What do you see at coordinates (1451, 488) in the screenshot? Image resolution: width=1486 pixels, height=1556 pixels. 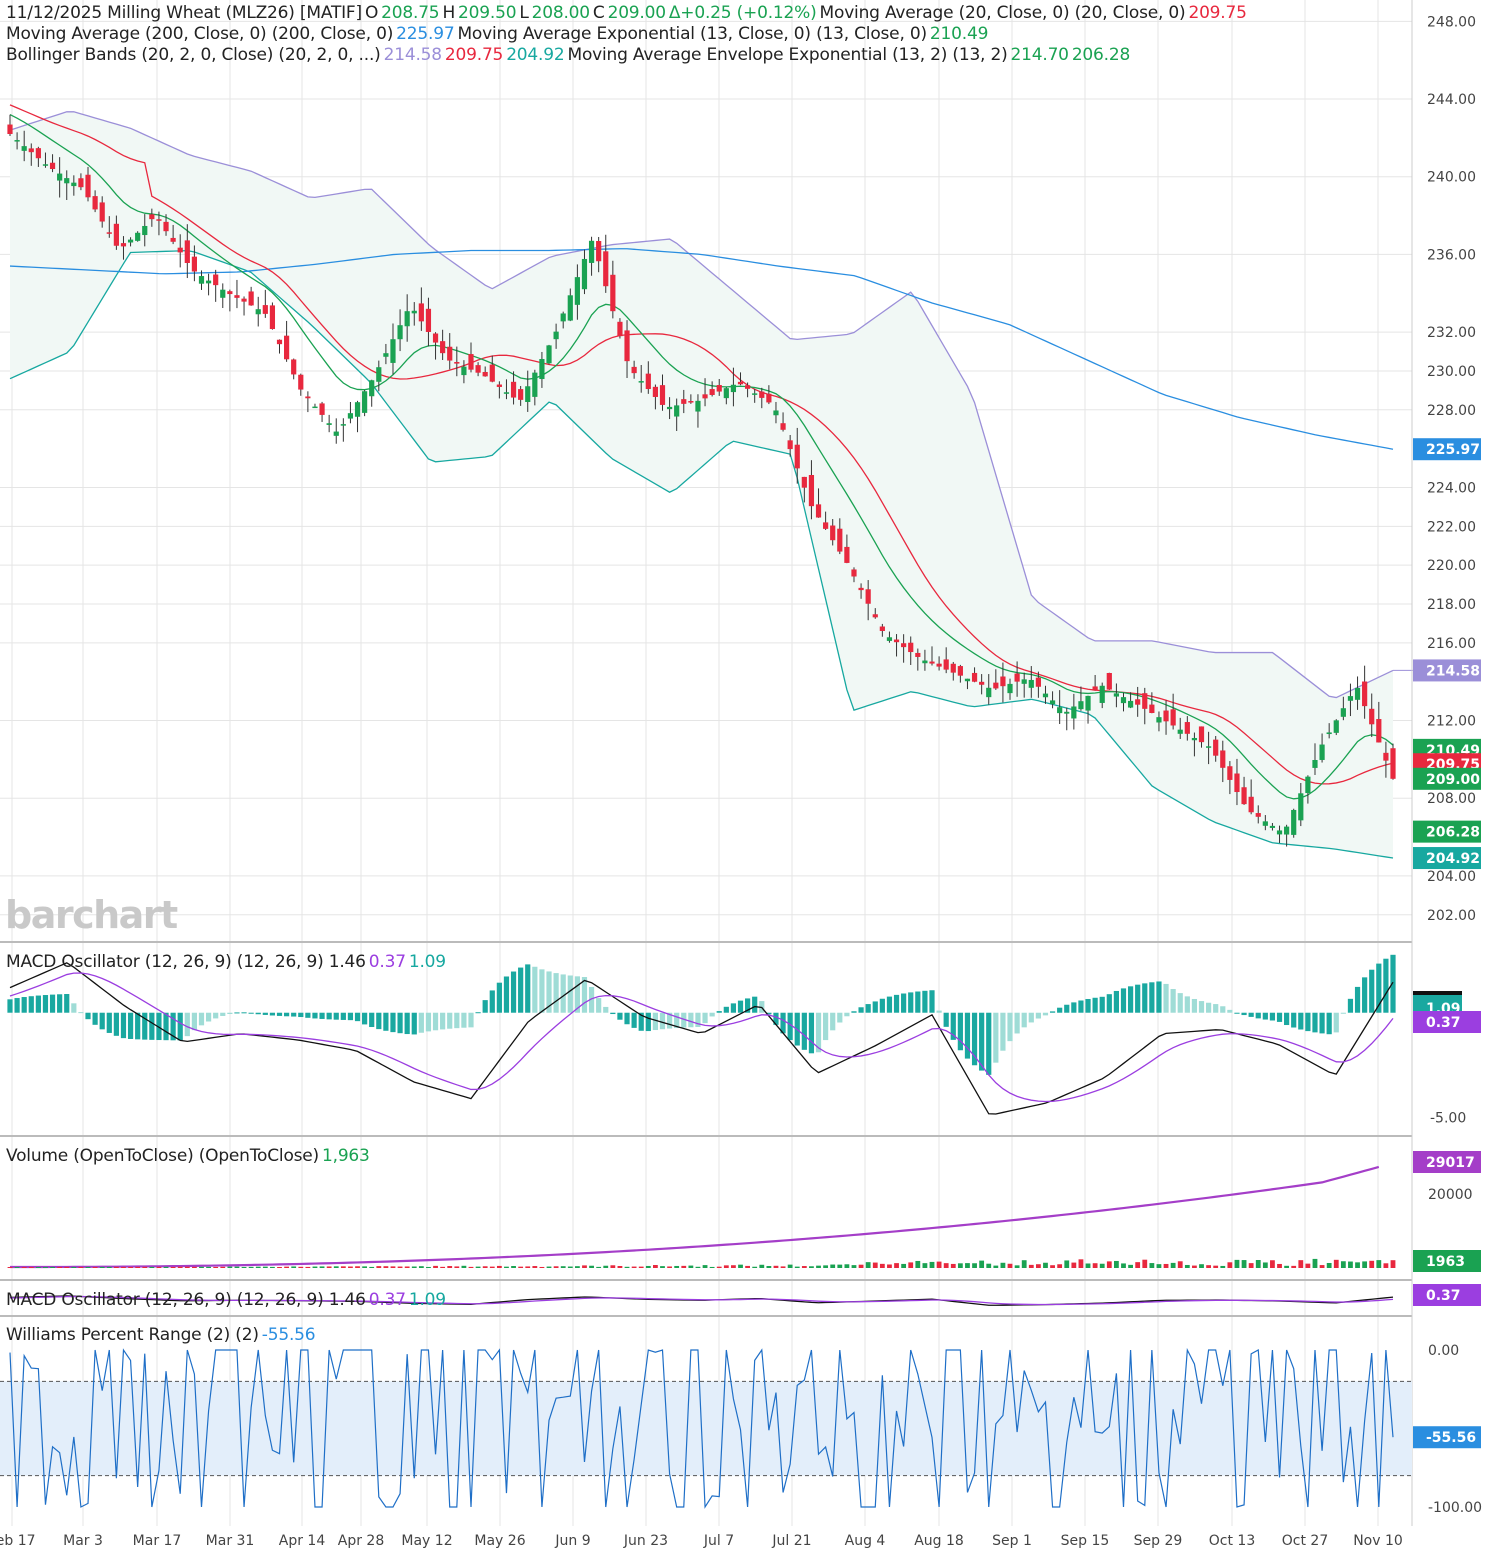 I see `y-axis-label: 224.00` at bounding box center [1451, 488].